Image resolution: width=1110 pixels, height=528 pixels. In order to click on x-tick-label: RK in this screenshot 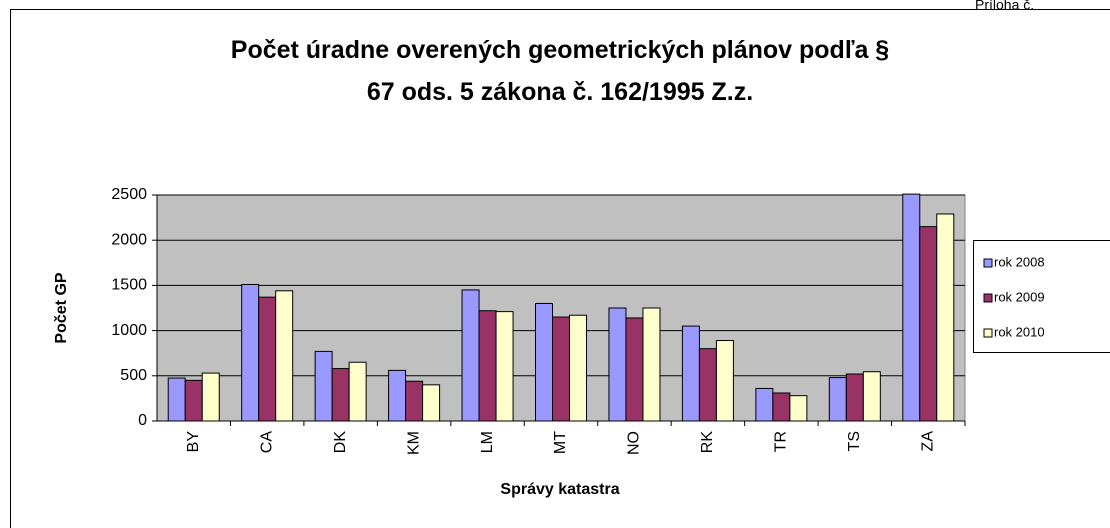, I will do `click(707, 442)`.